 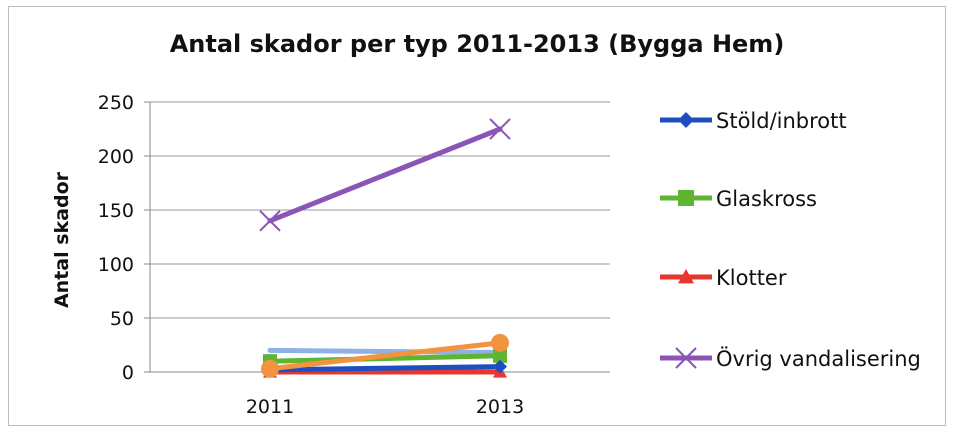 What do you see at coordinates (116, 157) in the screenshot?
I see `y-tick-label: 200` at bounding box center [116, 157].